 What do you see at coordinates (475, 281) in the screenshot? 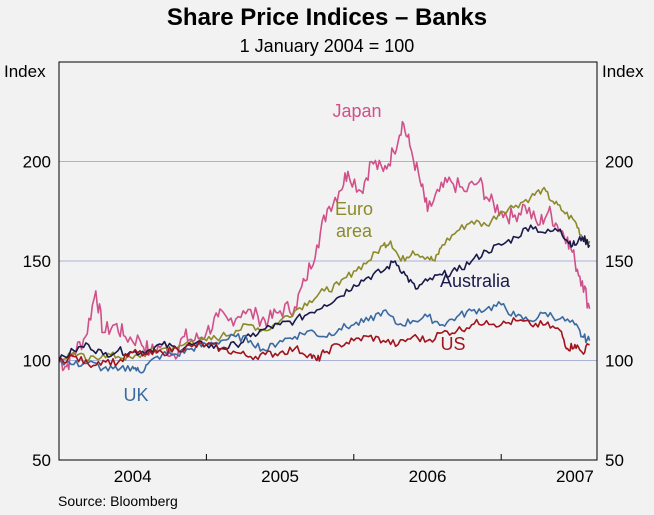
I see `series-label-australia: Australia` at bounding box center [475, 281].